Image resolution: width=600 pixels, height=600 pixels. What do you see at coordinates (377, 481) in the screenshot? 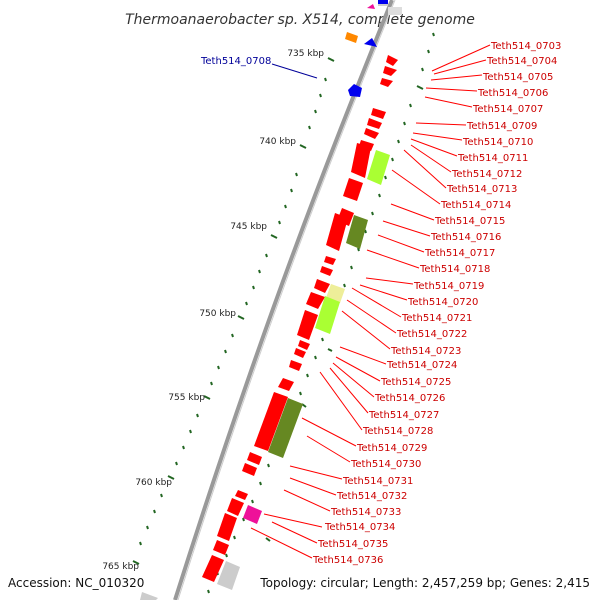
I see `gene-label: Teth514_0731` at bounding box center [377, 481].